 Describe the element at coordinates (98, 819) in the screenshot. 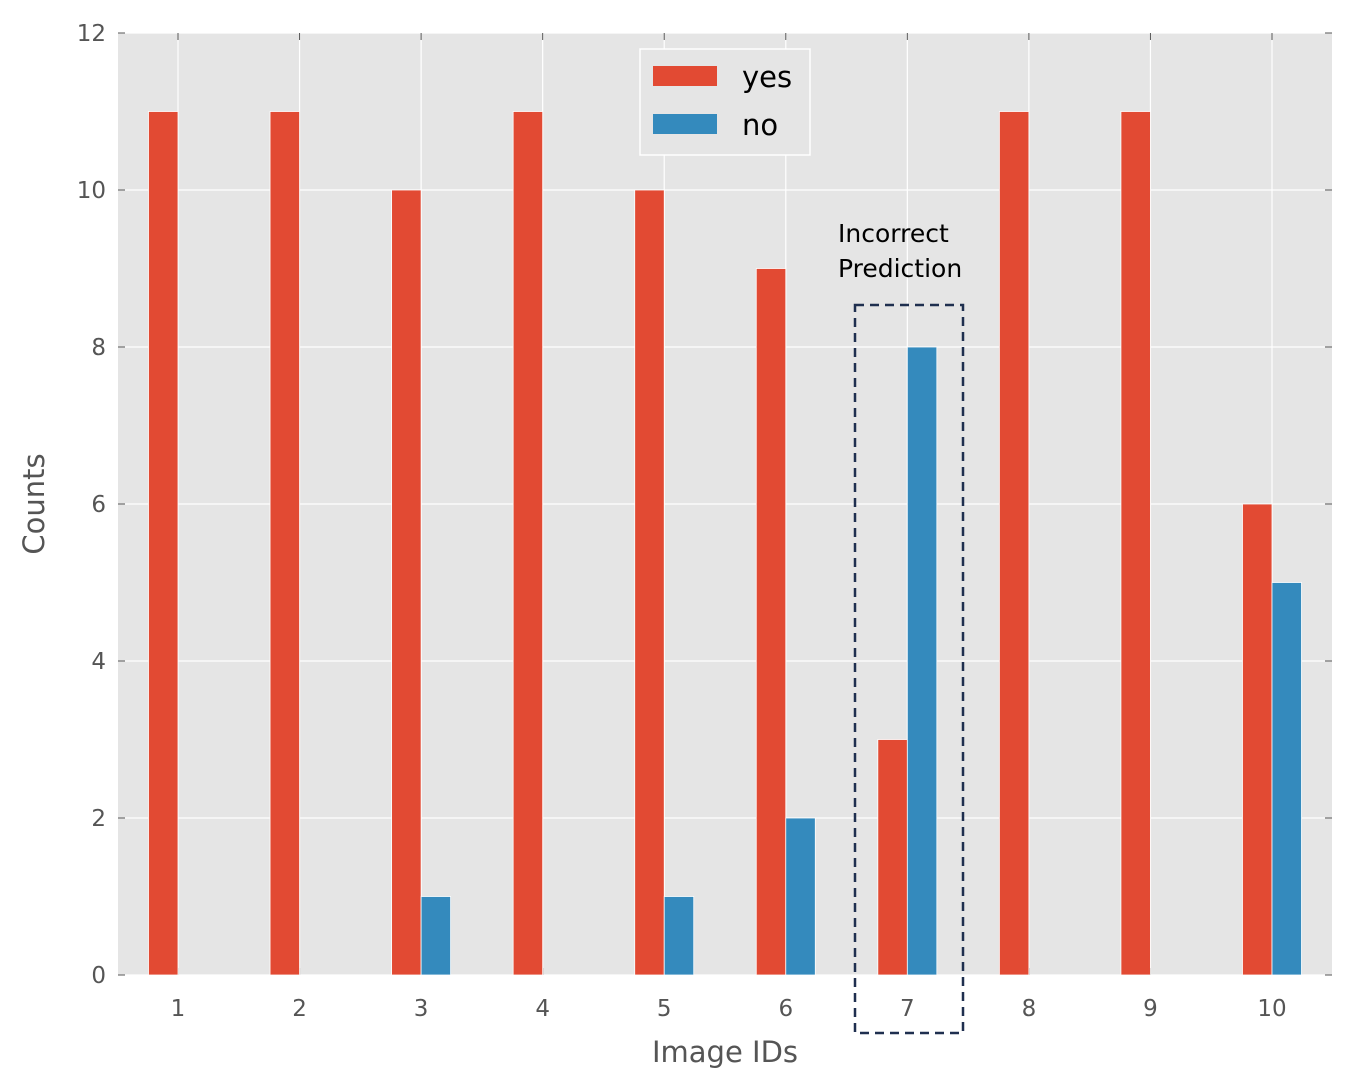

I see `y-tick-label: 2` at that location.